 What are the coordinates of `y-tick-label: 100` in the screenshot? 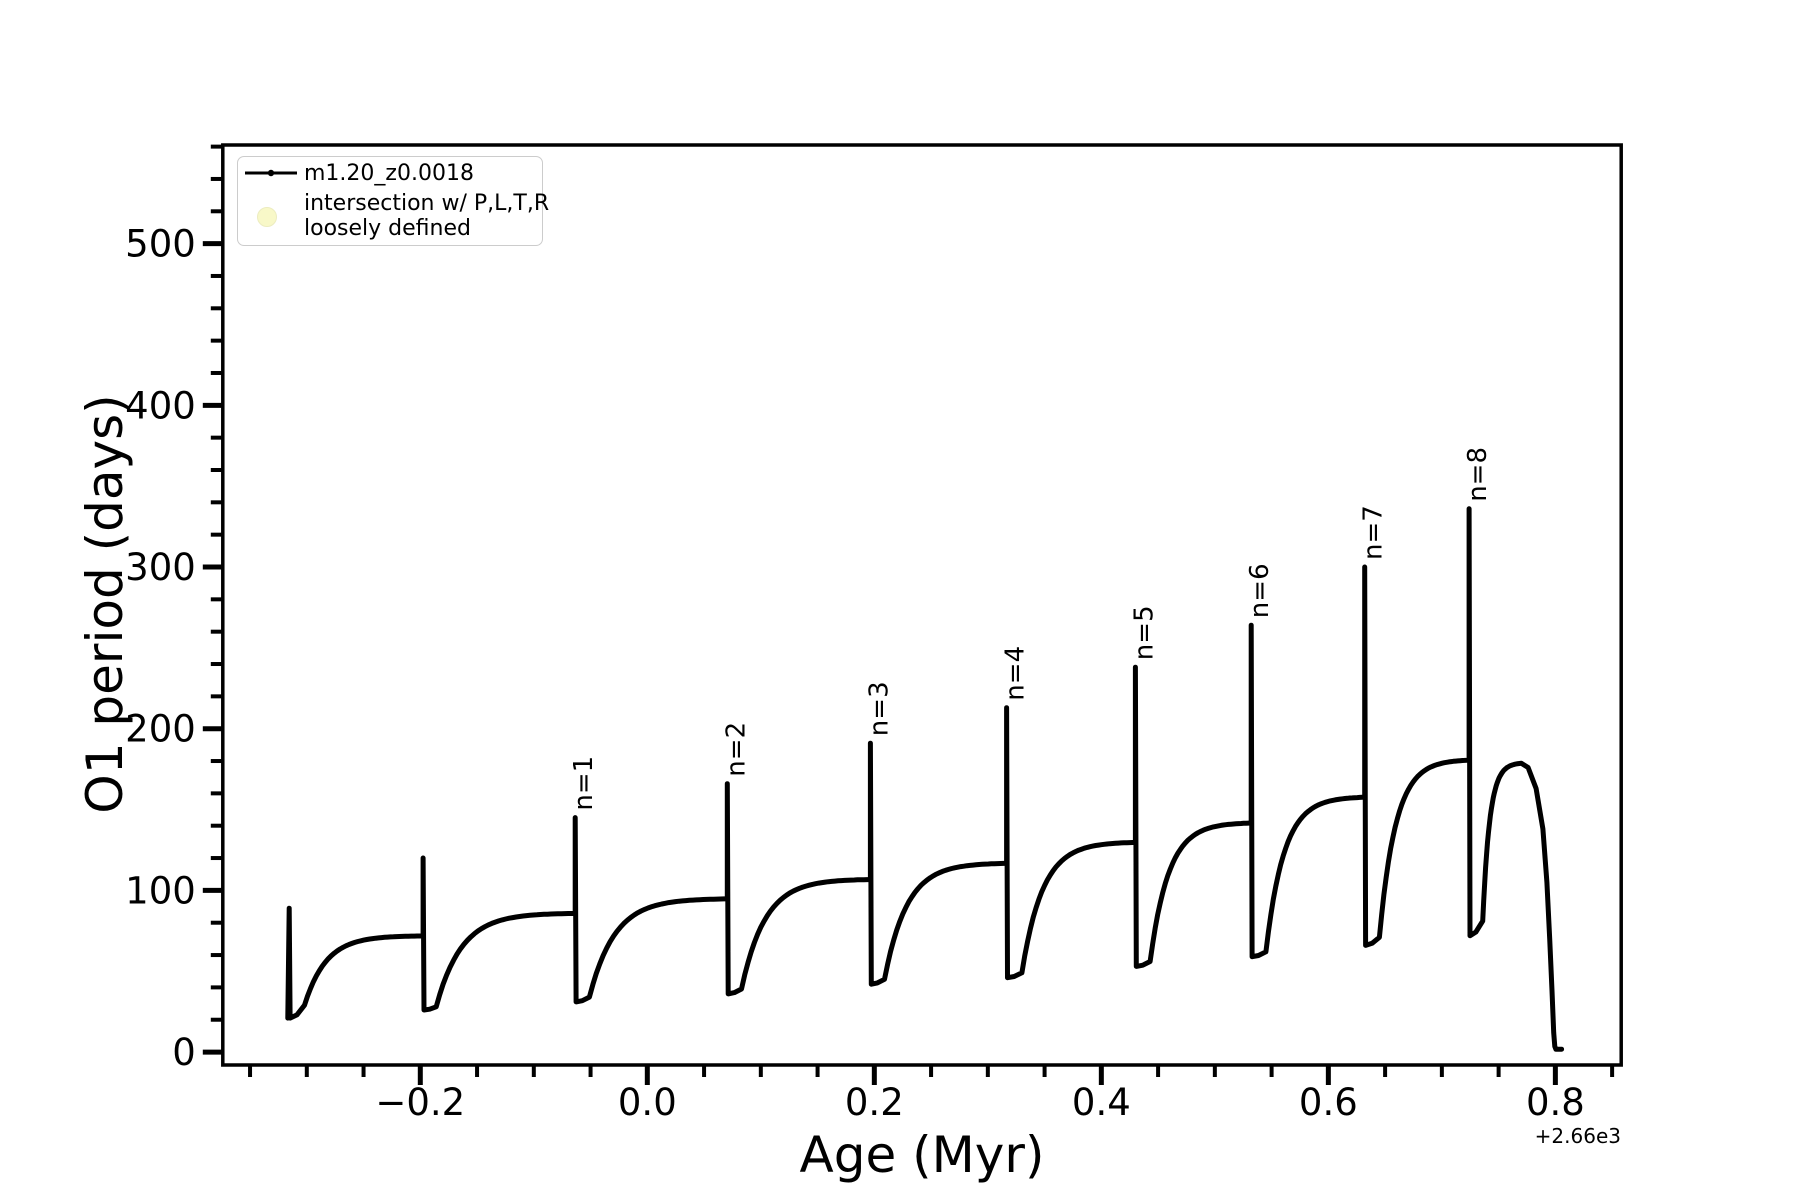 It's located at (160, 890).